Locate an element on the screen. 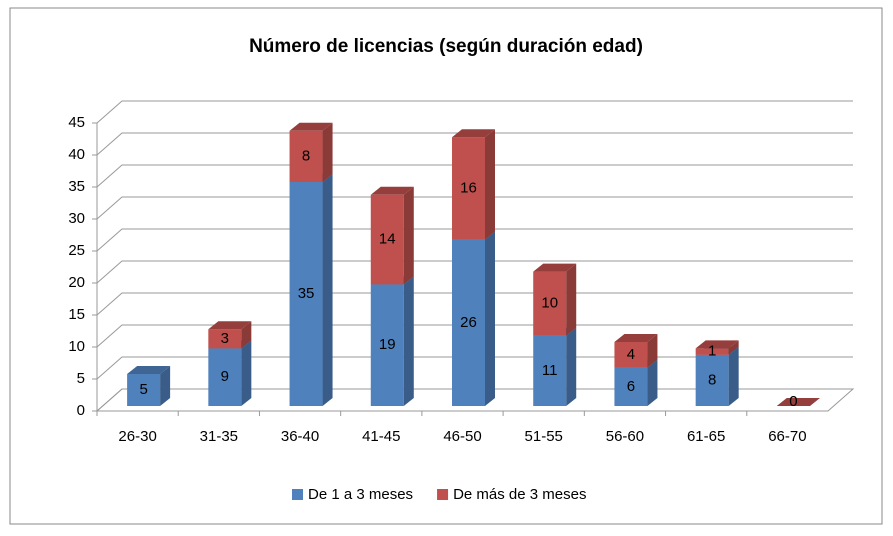 This screenshot has height=536, width=893. x-tick-label: 66-70 is located at coordinates (787, 436).